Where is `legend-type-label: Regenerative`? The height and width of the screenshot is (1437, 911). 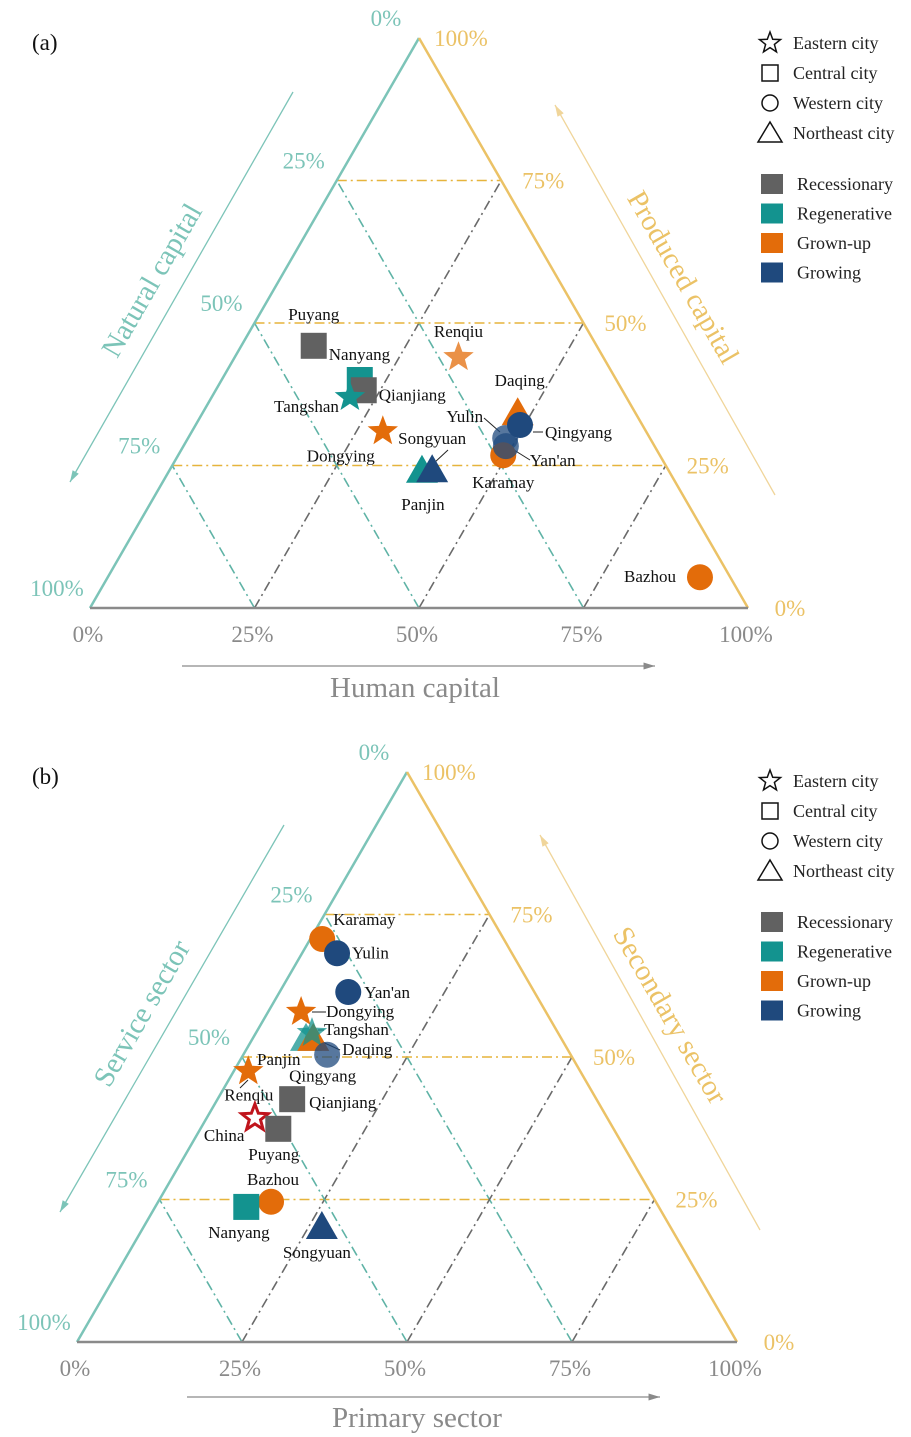
legend-type-label: Regenerative is located at coordinates (844, 214).